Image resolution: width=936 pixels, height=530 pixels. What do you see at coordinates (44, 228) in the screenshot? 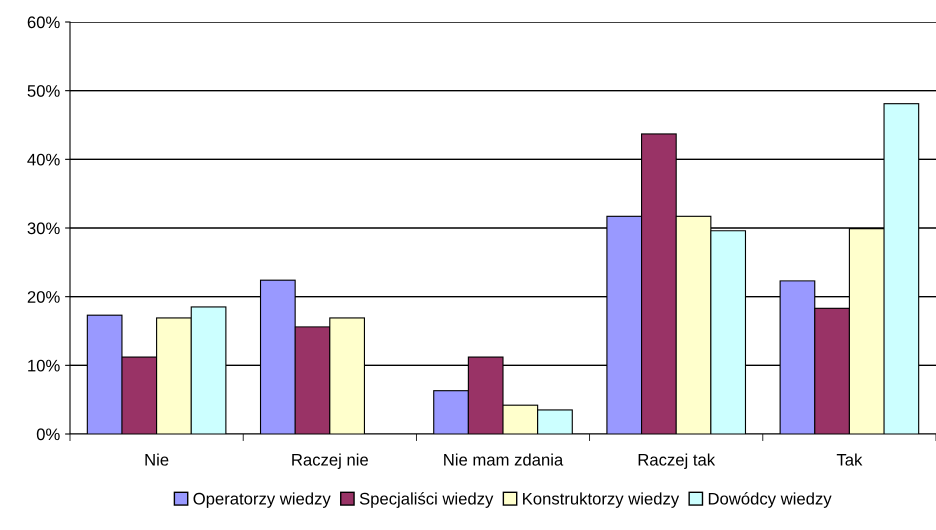
I see `y-tick-label: 30%` at bounding box center [44, 228].